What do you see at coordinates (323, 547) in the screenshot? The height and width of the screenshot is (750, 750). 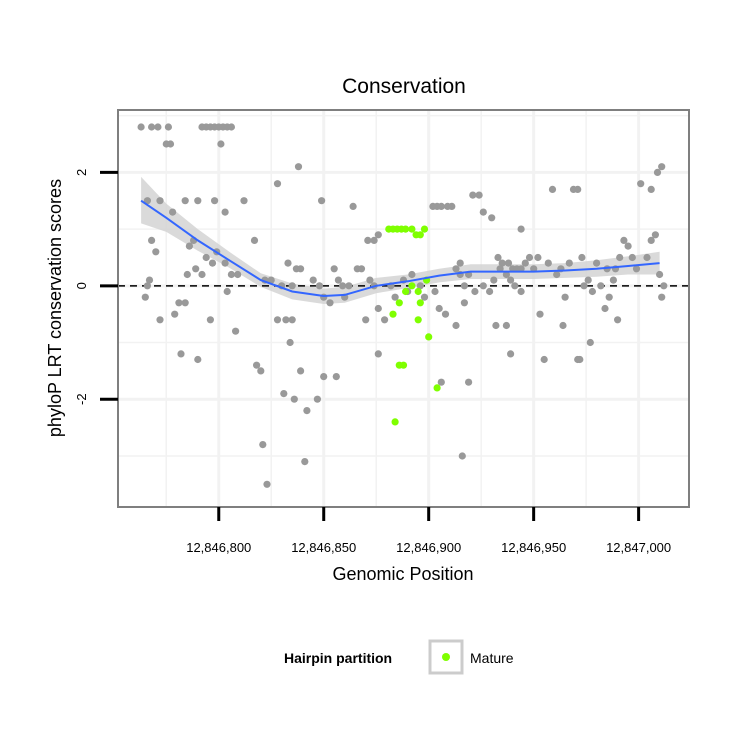 I see `x-tick-label: 12,846,850` at bounding box center [323, 547].